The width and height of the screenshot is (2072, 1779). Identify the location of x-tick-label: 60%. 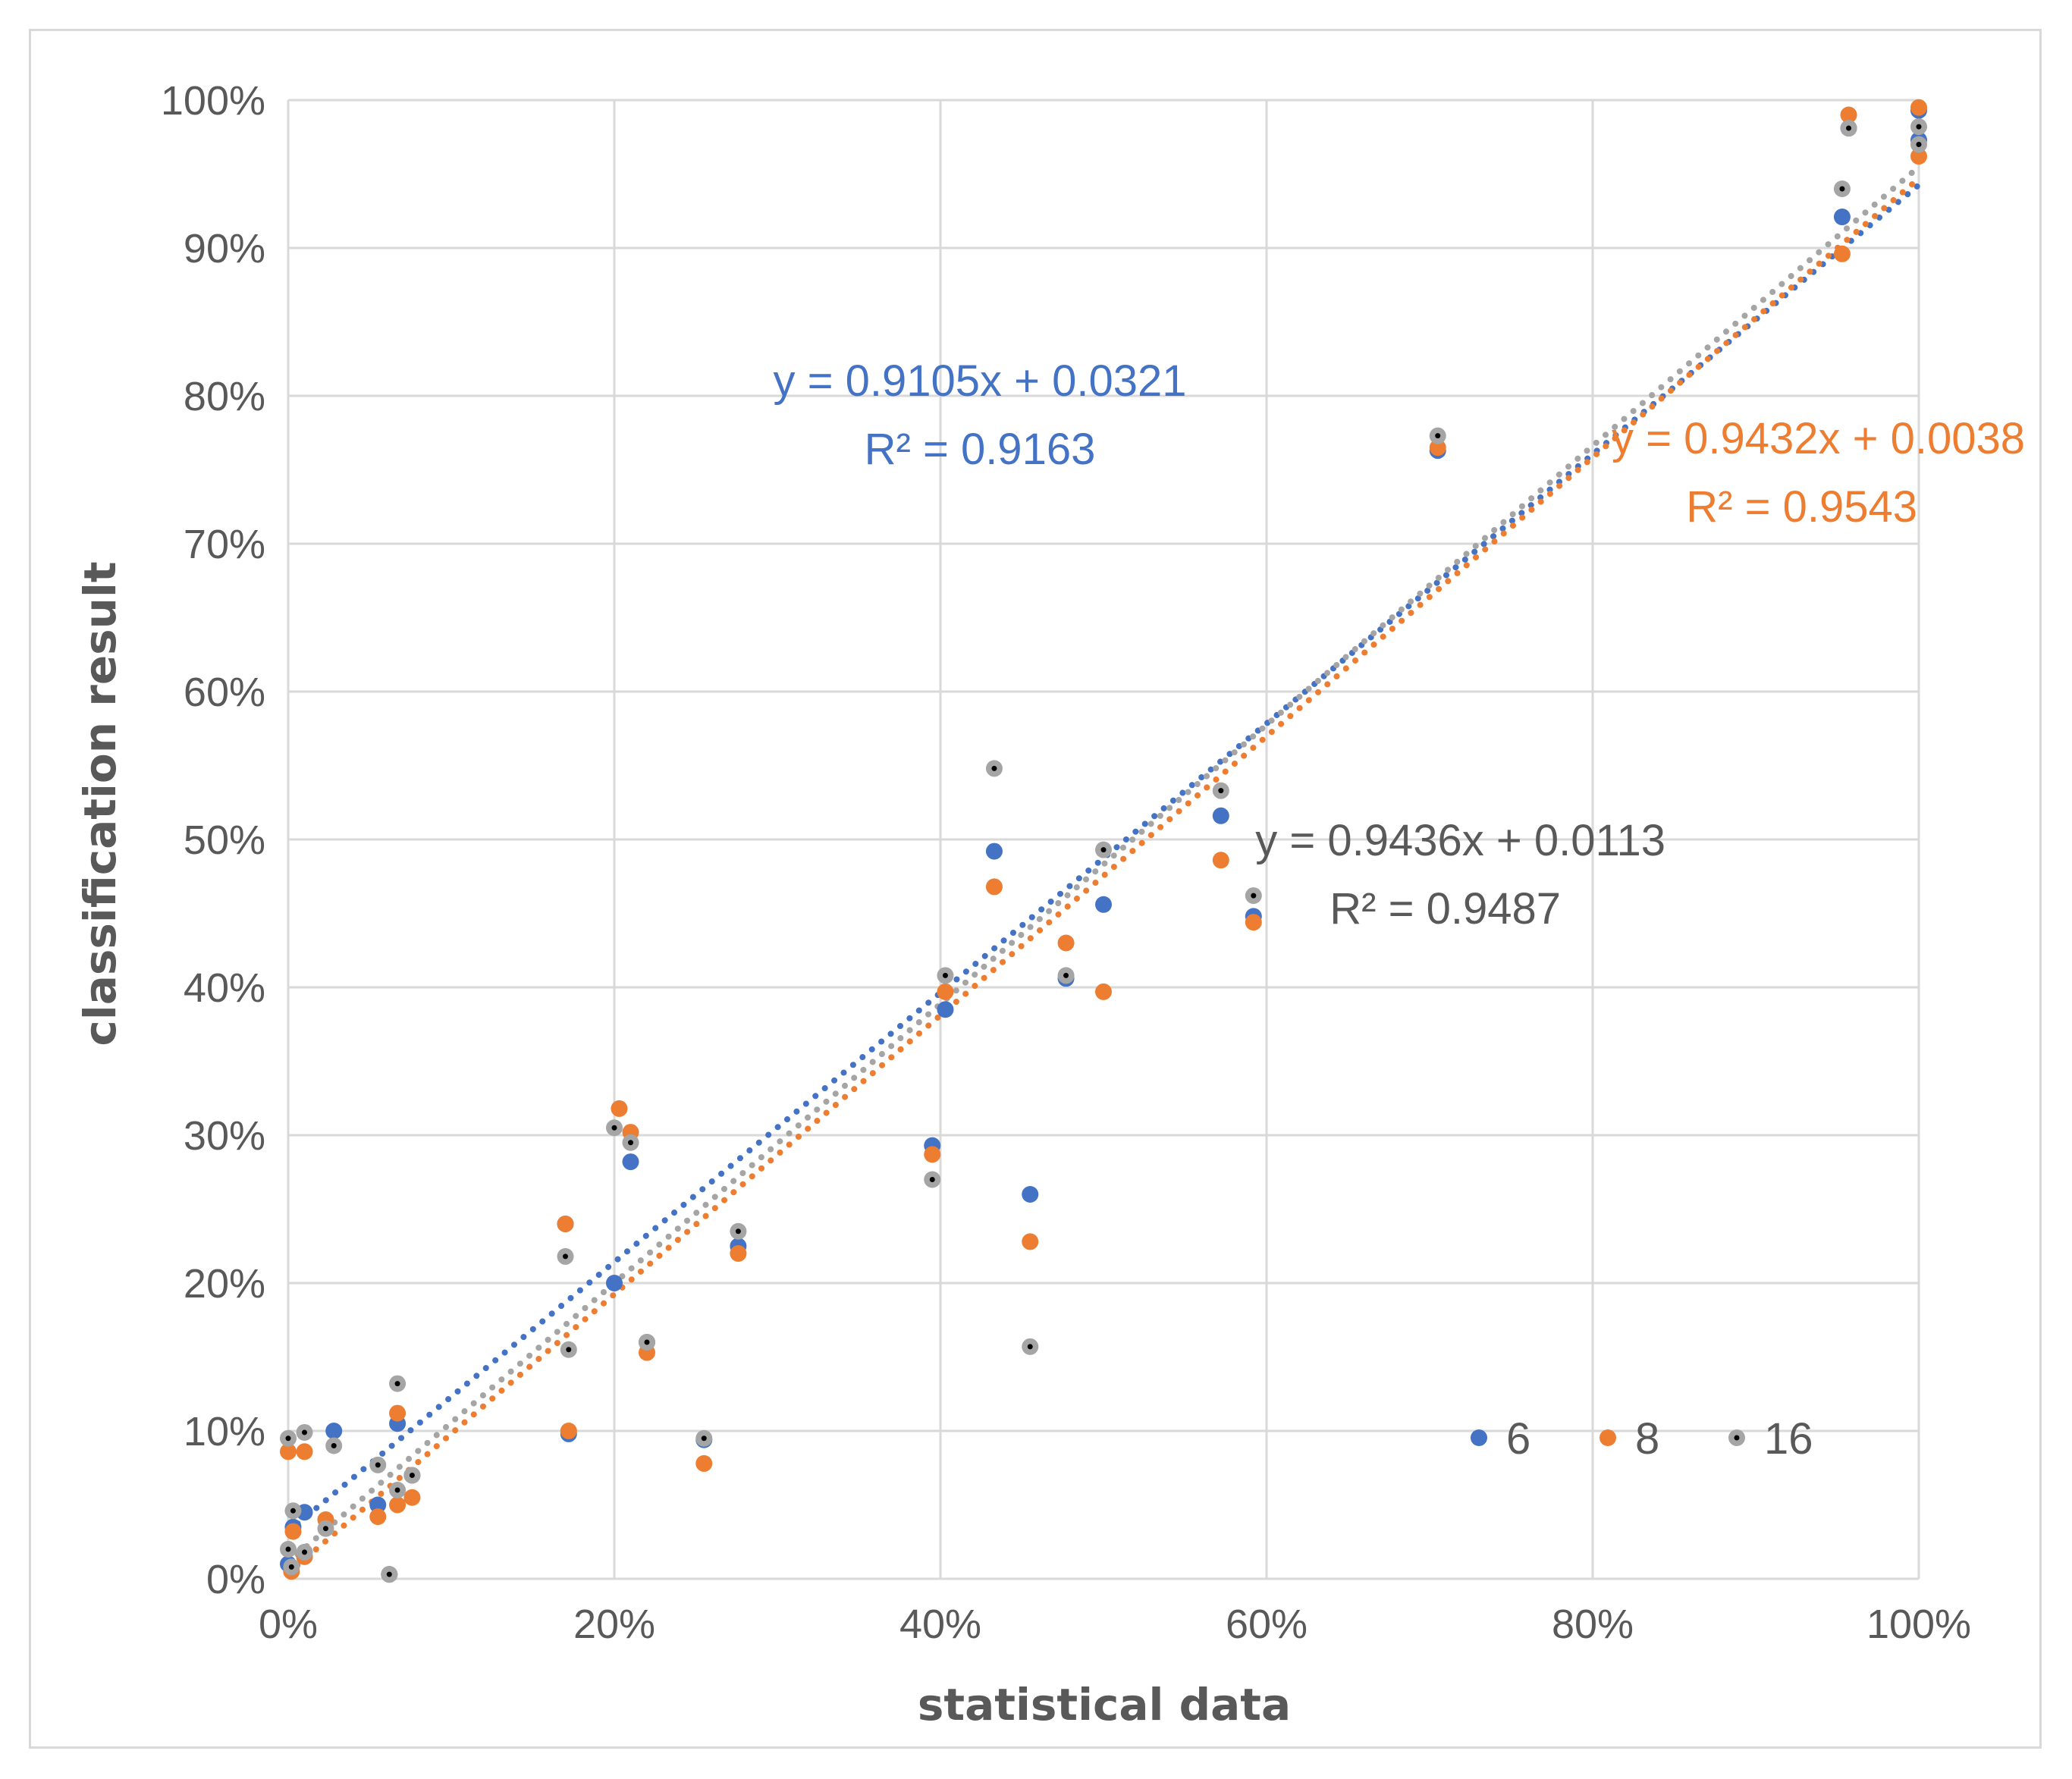
(1267, 1624).